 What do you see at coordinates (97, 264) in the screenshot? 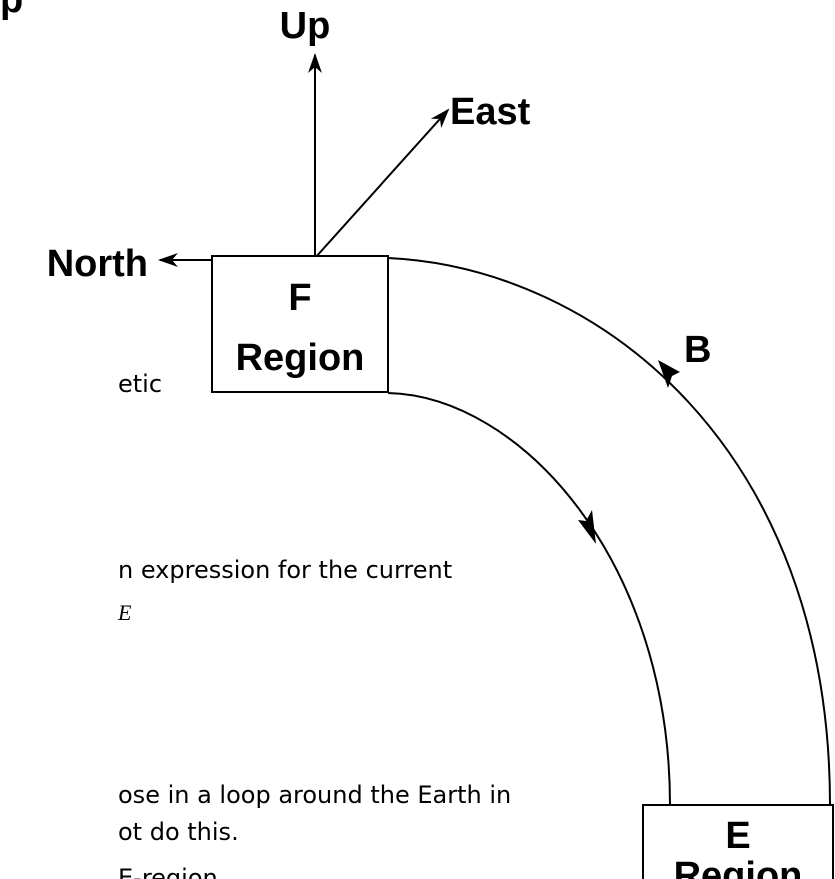
I see `north-label: North` at bounding box center [97, 264].